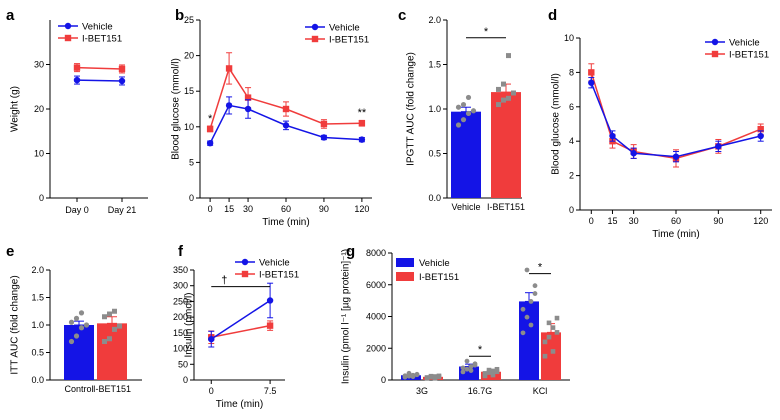 Image resolution: width=780 pixels, height=420 pixels. I want to click on d-ytick-label: 2, so click(571, 176).